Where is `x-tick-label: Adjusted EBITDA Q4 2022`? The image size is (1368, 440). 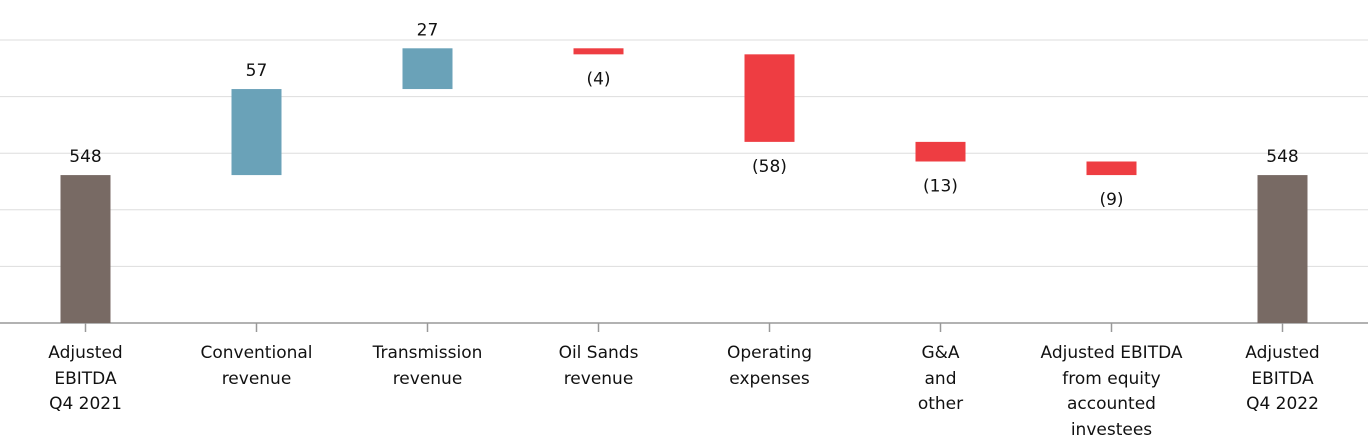
x-tick-label: Adjusted EBITDA Q4 2022 is located at coordinates (1282, 378).